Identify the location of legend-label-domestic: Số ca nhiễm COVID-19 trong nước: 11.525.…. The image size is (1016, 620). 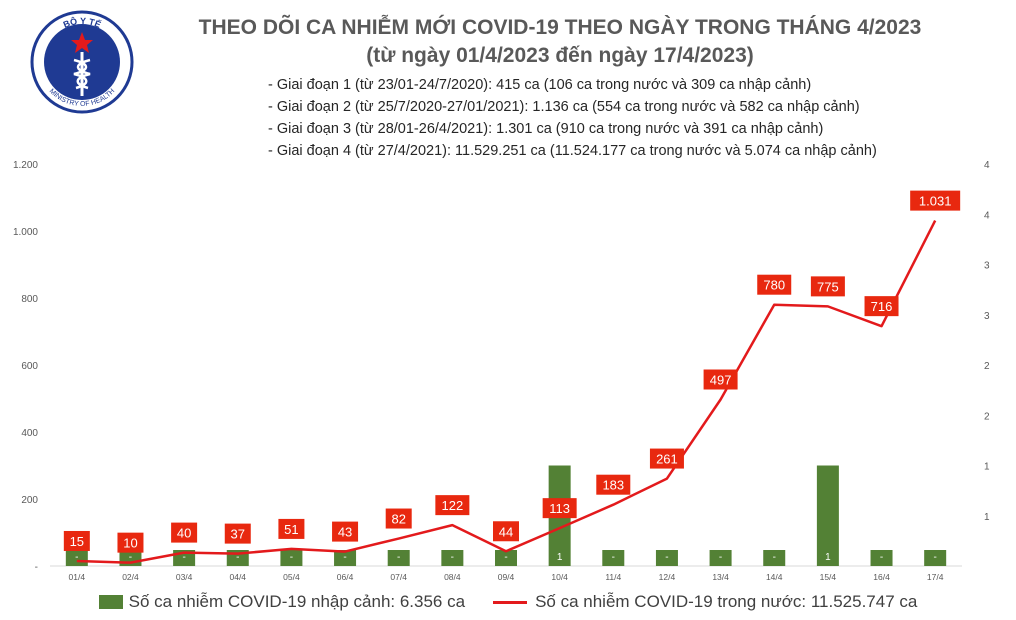
(726, 601).